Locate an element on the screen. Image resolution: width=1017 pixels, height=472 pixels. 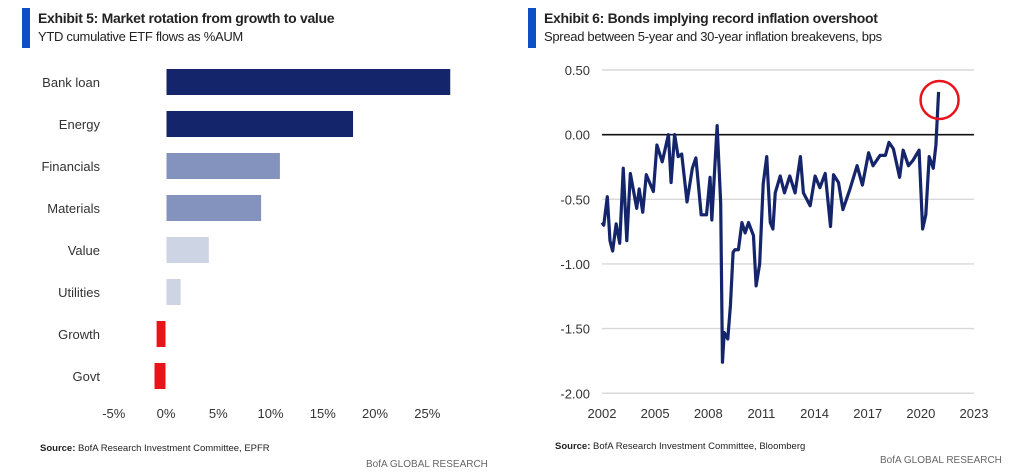
x-tick-label: 2017 is located at coordinates (867, 413).